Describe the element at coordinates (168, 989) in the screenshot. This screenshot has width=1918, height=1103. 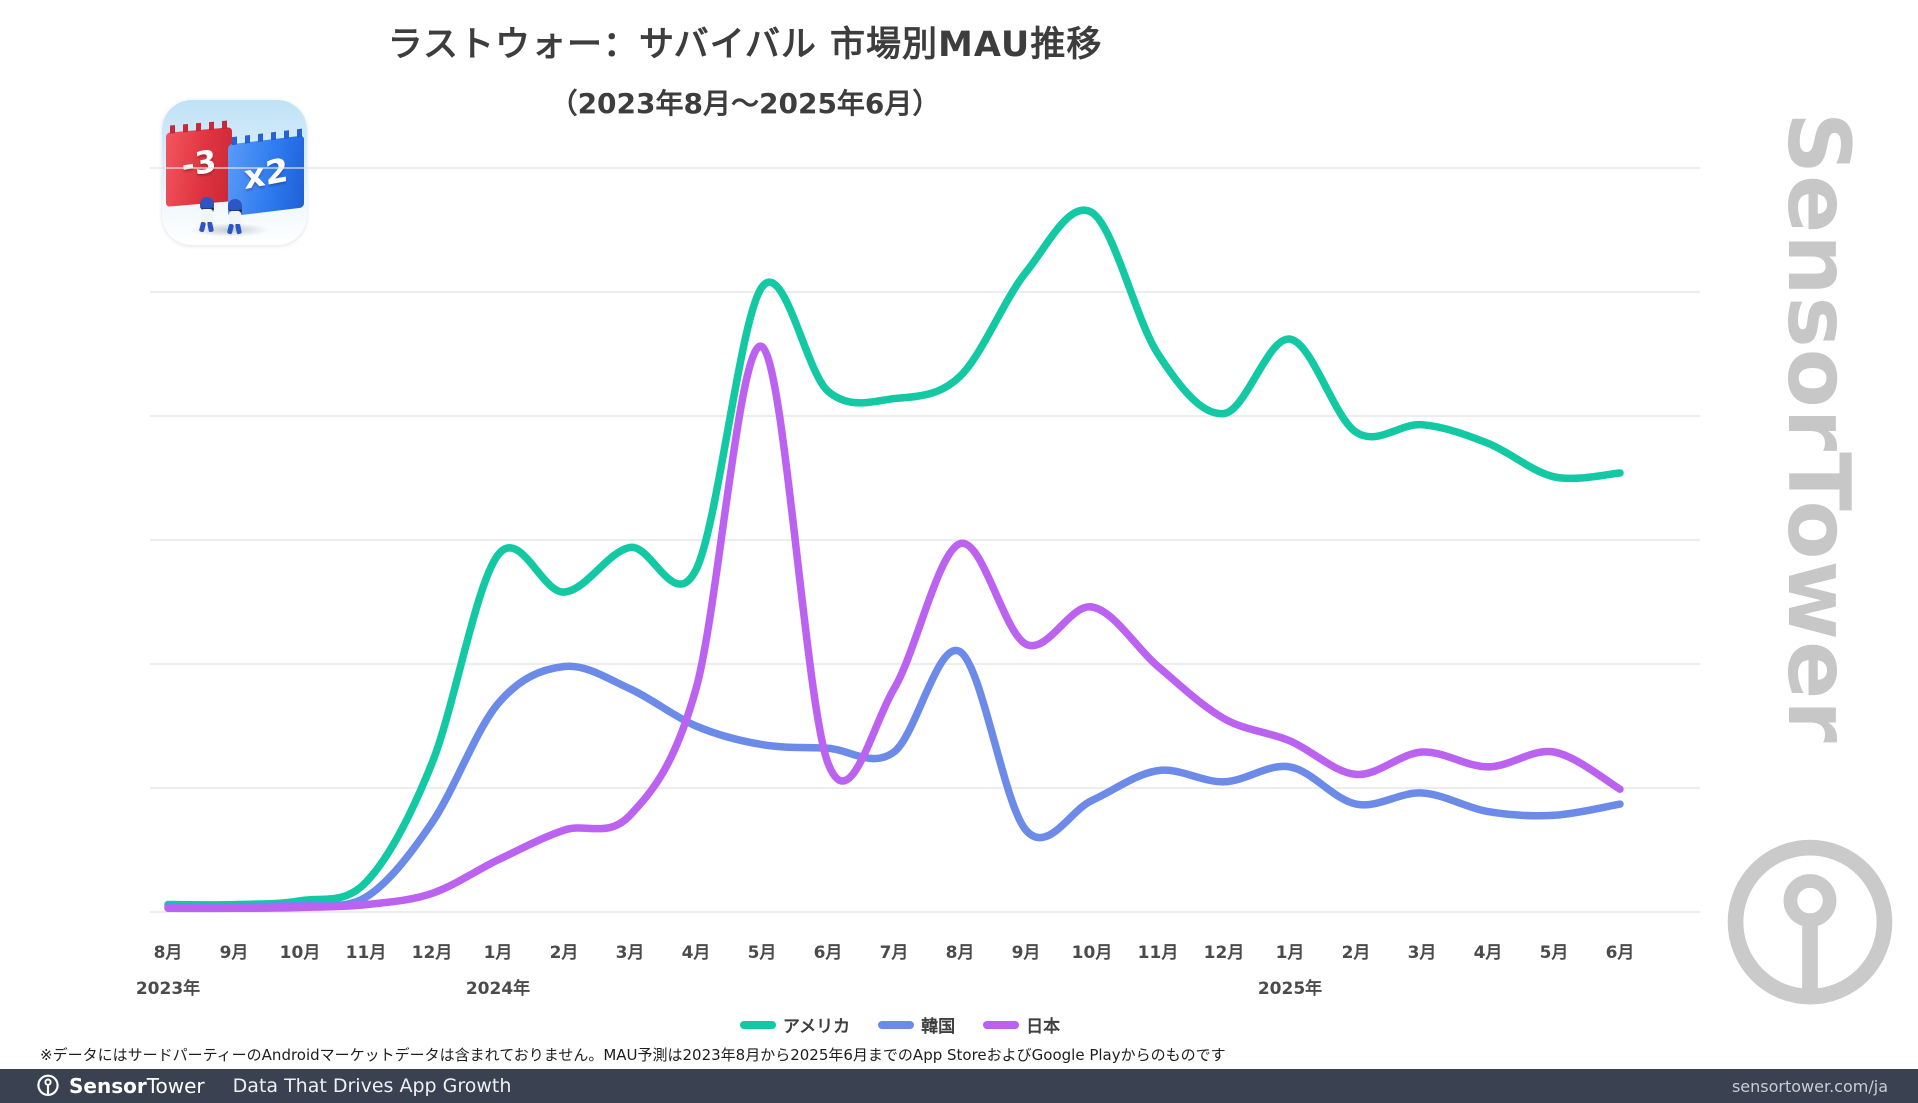
I see `x-year-label: 2023年` at that location.